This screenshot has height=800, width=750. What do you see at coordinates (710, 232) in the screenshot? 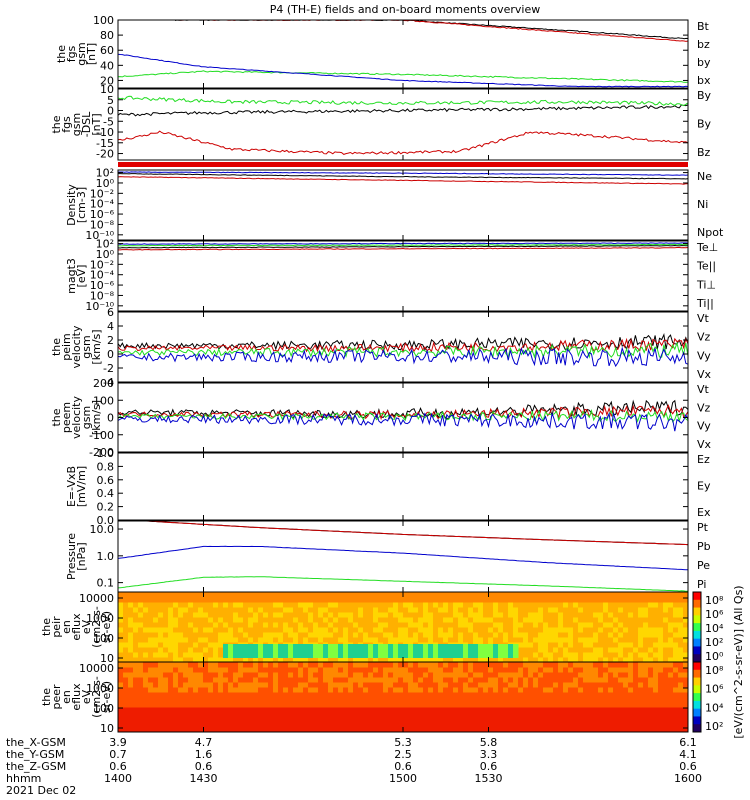
I see `legend-entry: Npot` at bounding box center [710, 232].